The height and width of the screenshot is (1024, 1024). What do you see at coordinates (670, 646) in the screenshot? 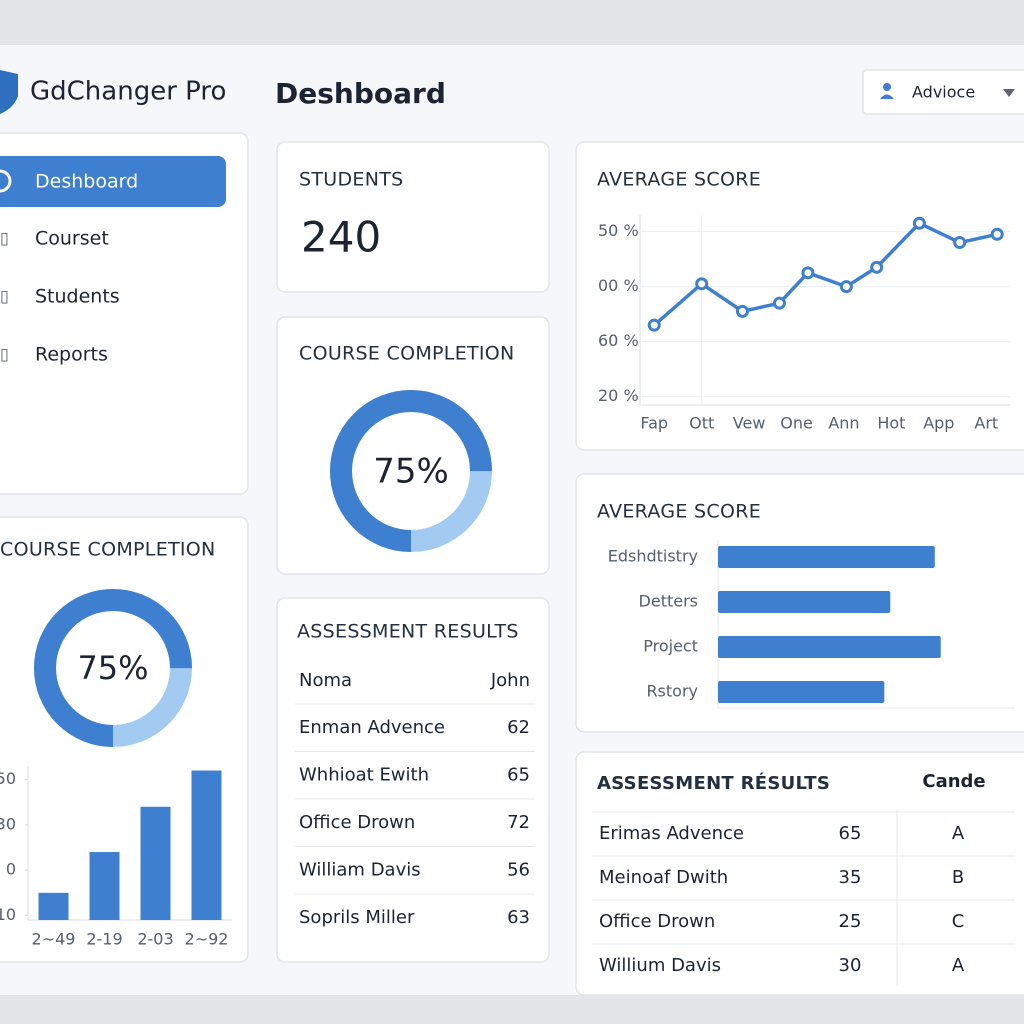
I see `y-tick-label: Project` at bounding box center [670, 646].